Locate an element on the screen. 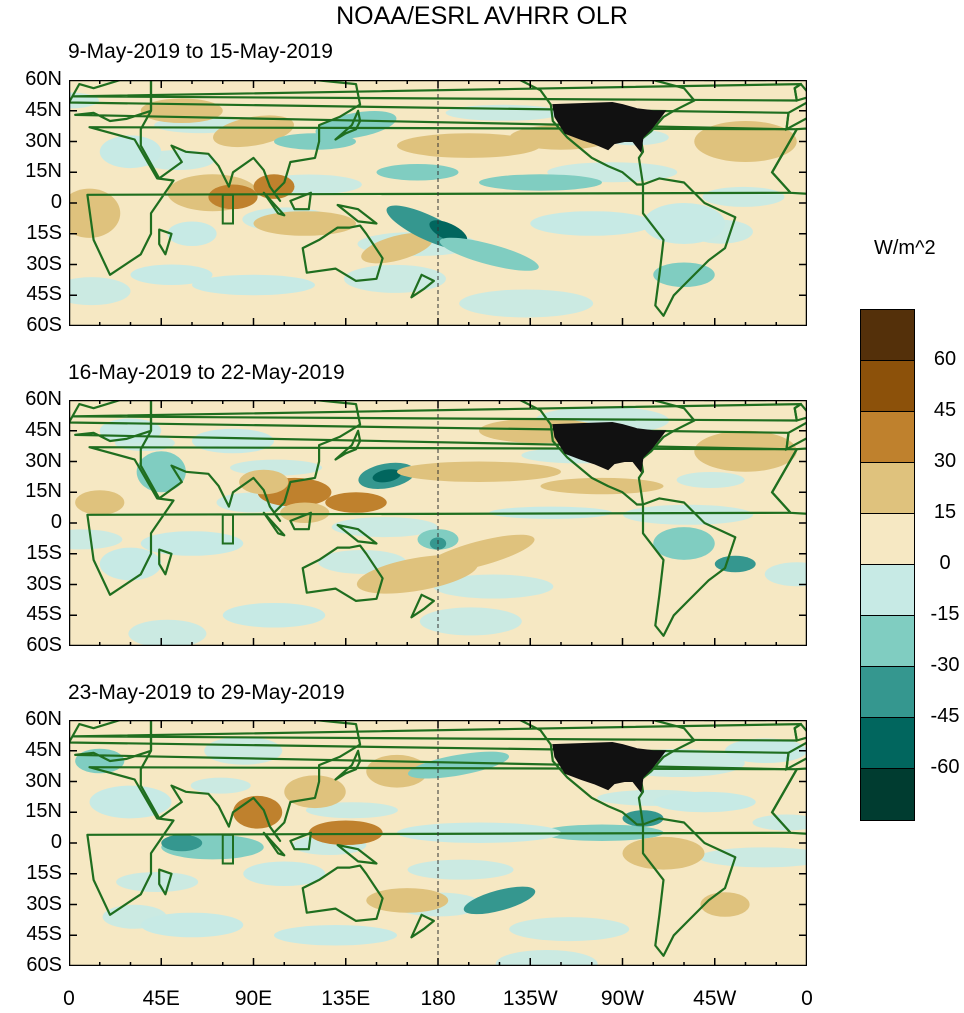  coastline-nz is located at coordinates (422, 286).